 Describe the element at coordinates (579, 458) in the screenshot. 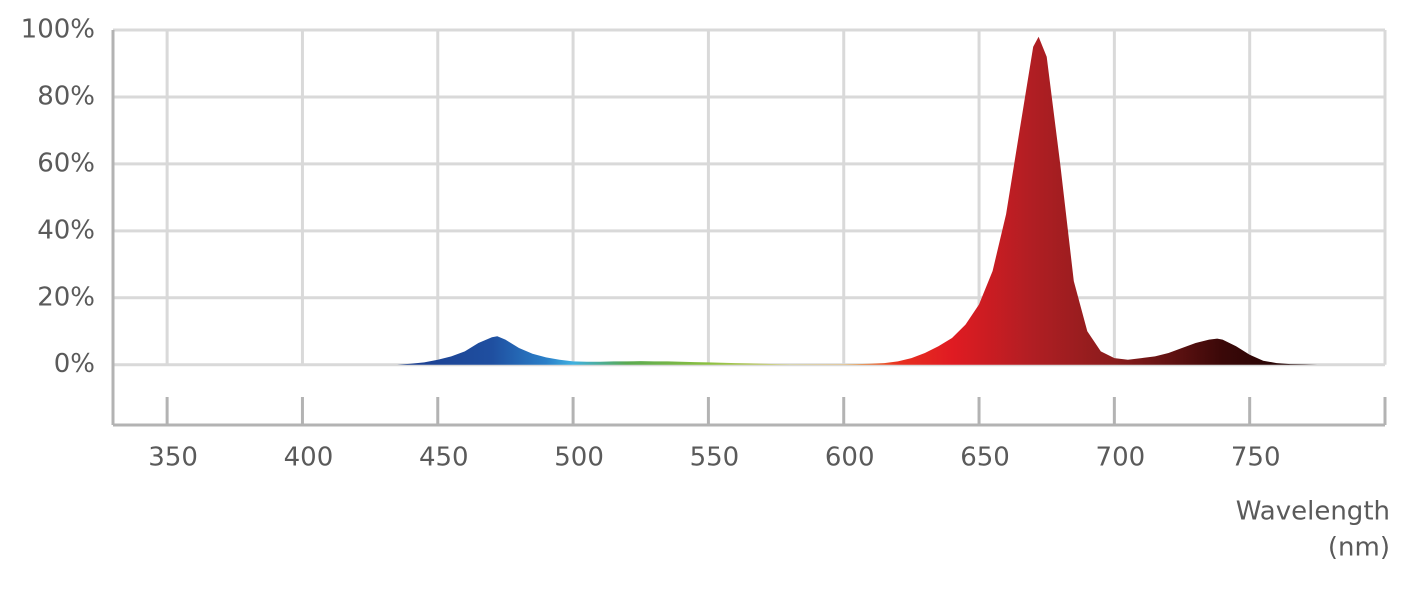

I see `x-tick-label: 500` at that location.